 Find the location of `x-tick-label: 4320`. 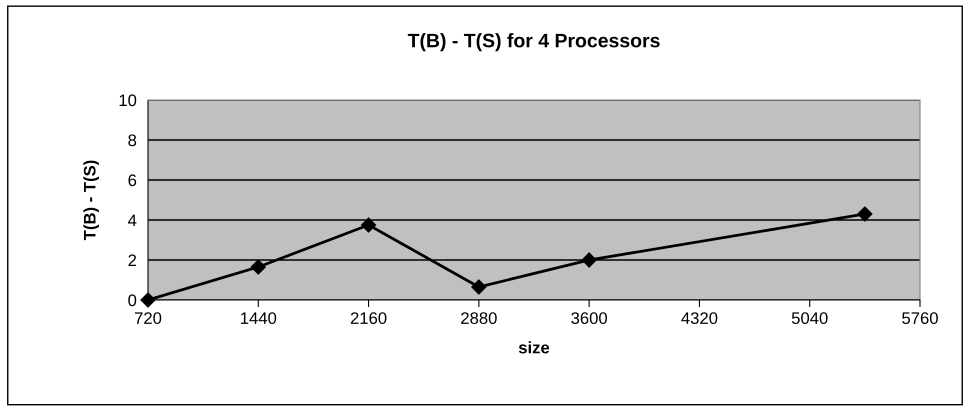

x-tick-label: 4320 is located at coordinates (699, 318).